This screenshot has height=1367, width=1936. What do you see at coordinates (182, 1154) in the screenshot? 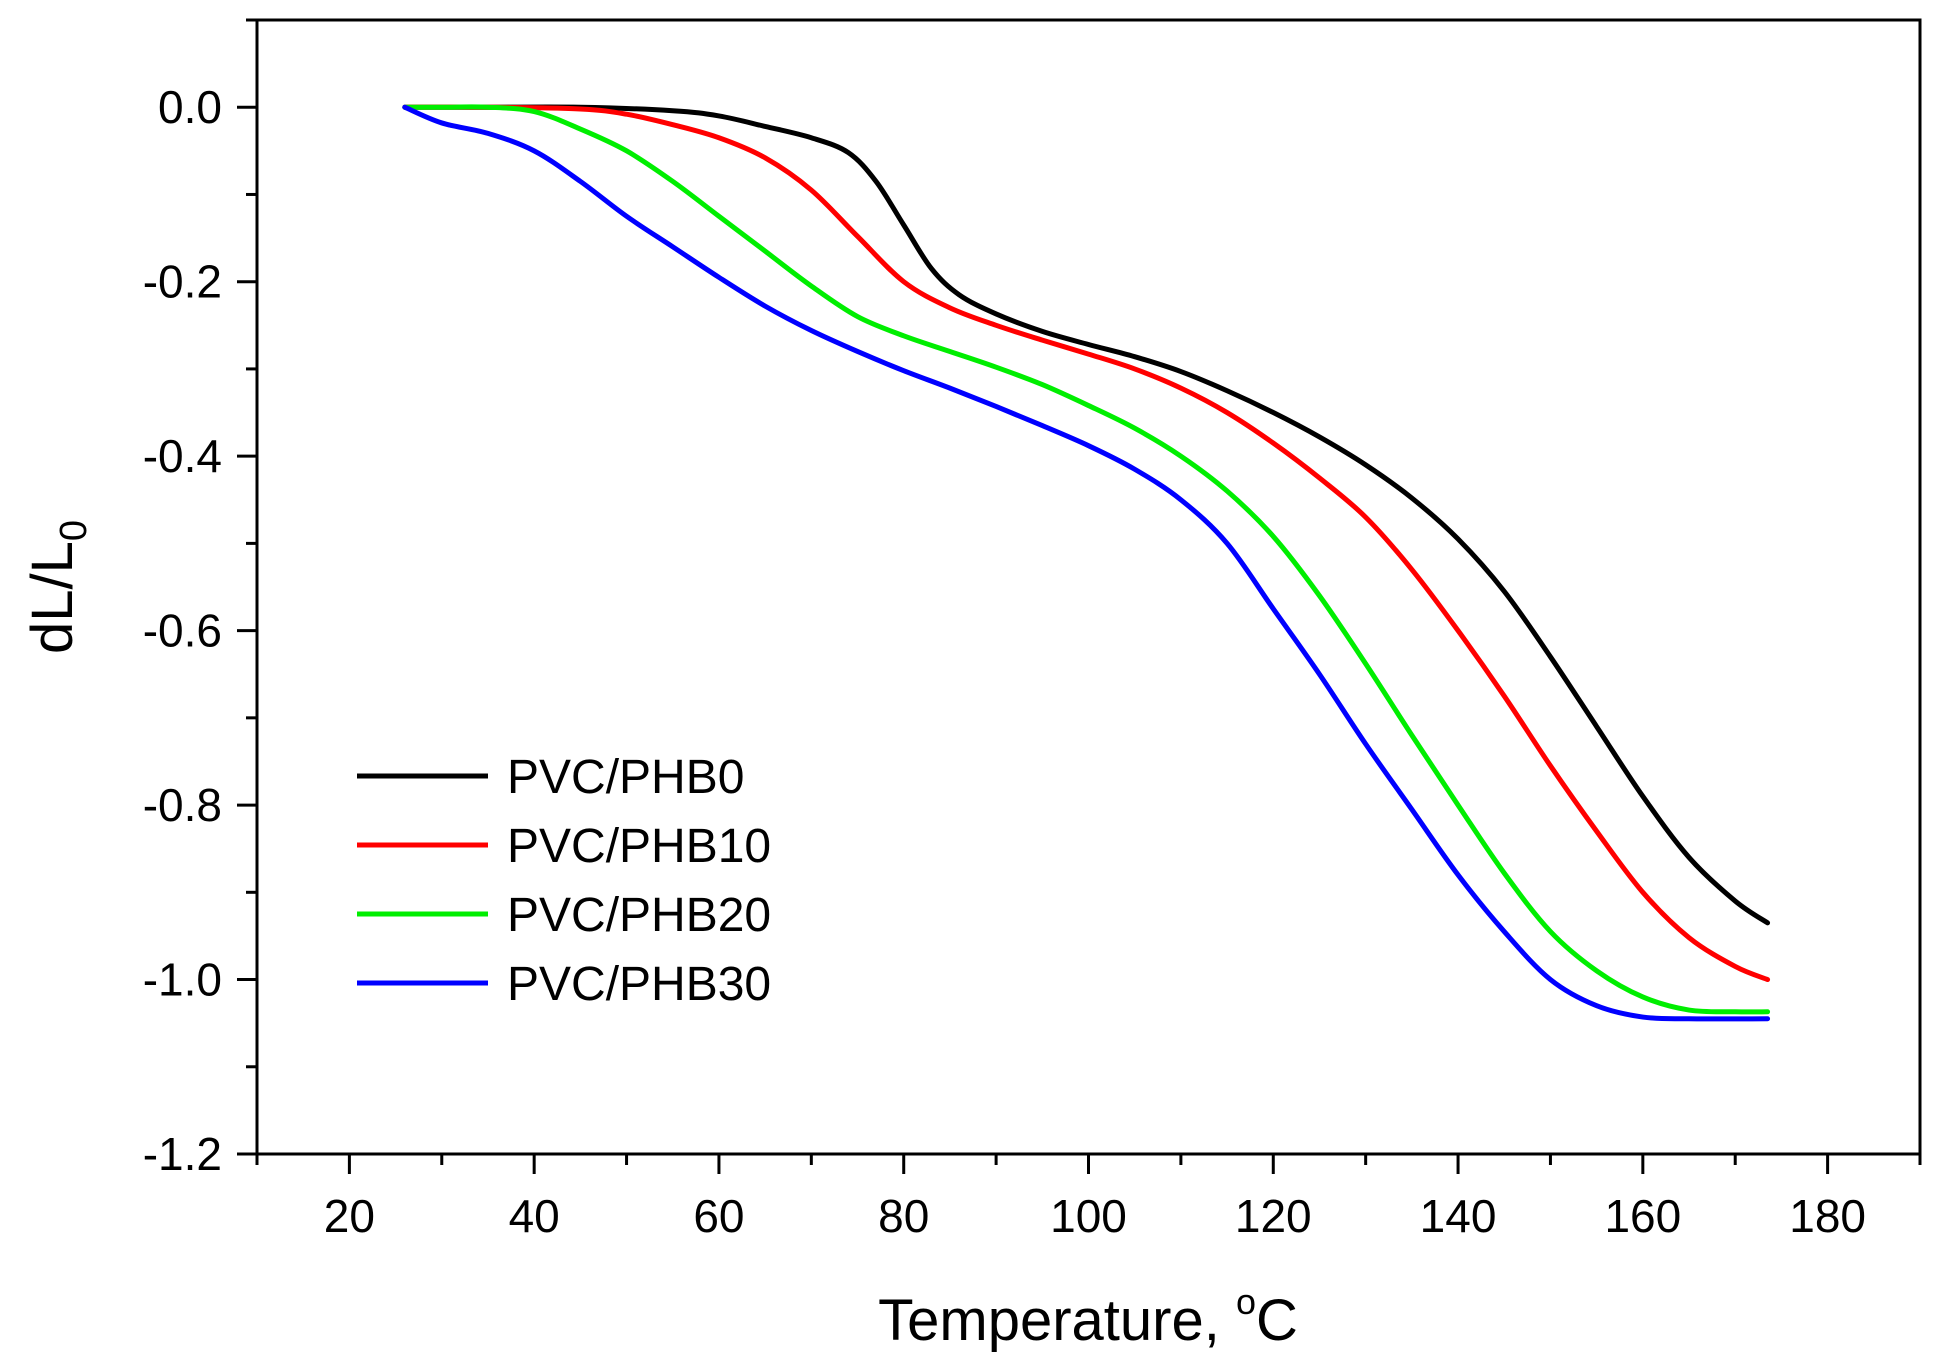
I see `y-tick-label: -1.2` at bounding box center [182, 1154].